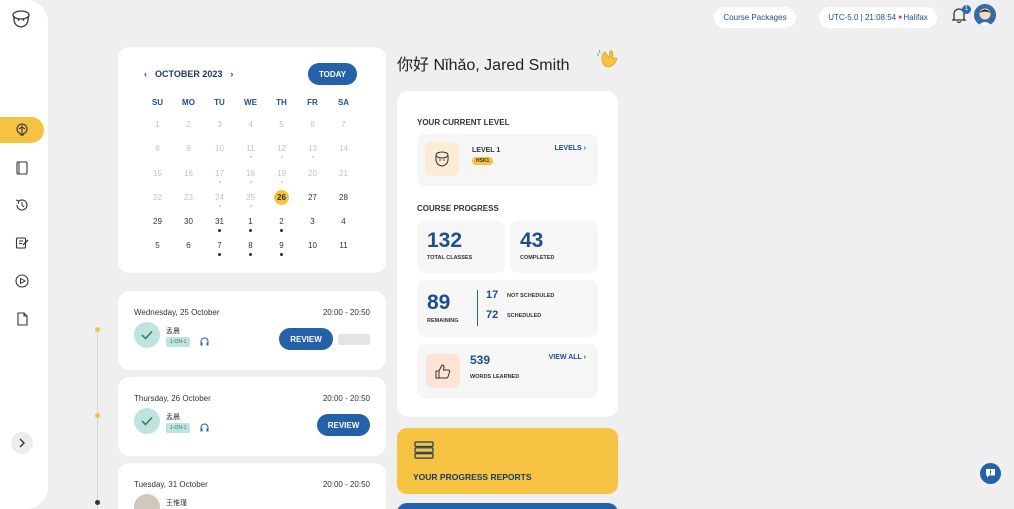 This screenshot has height=509, width=1014. I want to click on calendar-day: 14, so click(343, 148).